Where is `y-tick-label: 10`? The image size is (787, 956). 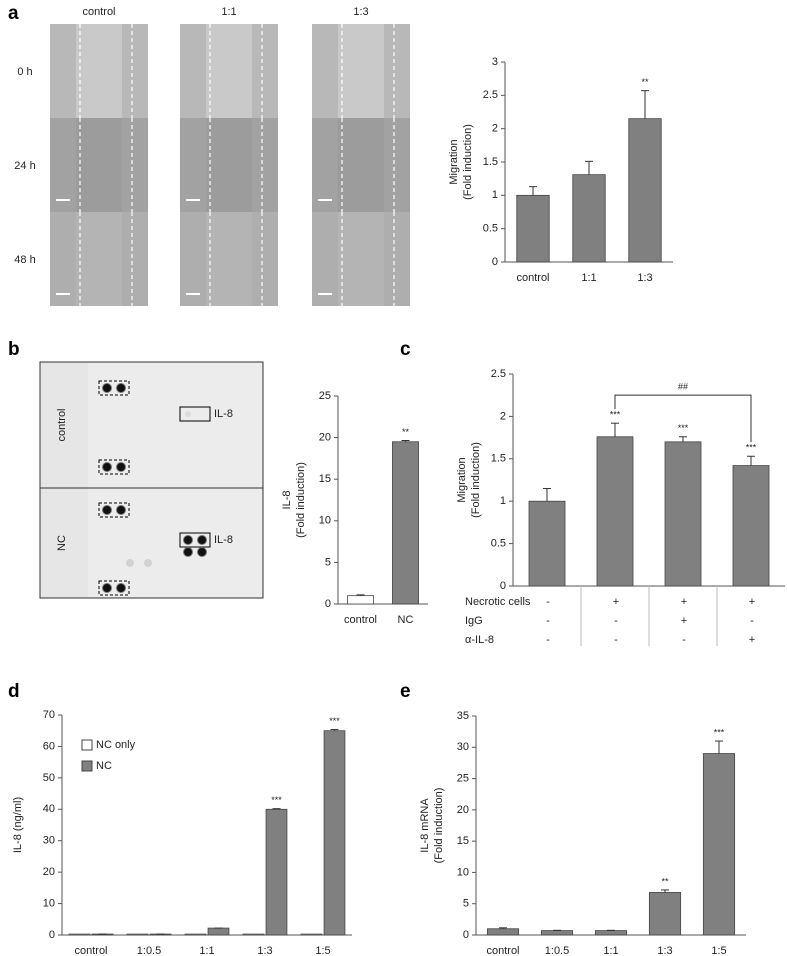 y-tick-label: 10 is located at coordinates (463, 872).